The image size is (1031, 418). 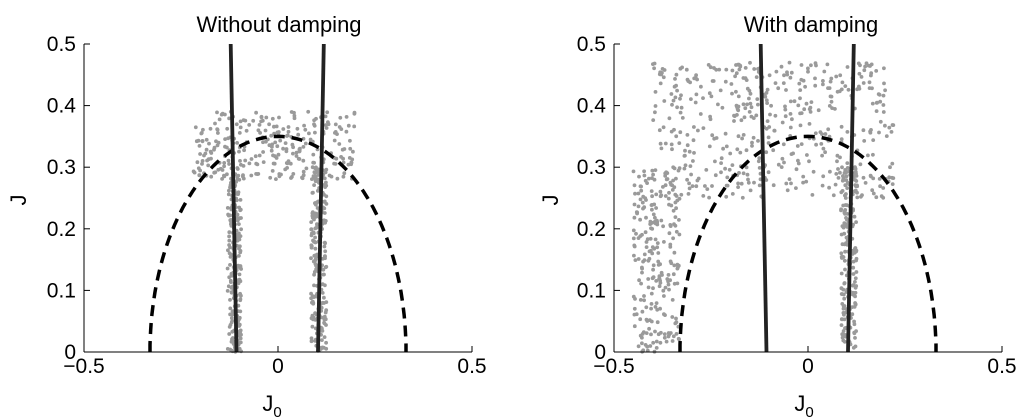 What do you see at coordinates (61, 229) in the screenshot?
I see `y-tick-label: 0.2` at bounding box center [61, 229].